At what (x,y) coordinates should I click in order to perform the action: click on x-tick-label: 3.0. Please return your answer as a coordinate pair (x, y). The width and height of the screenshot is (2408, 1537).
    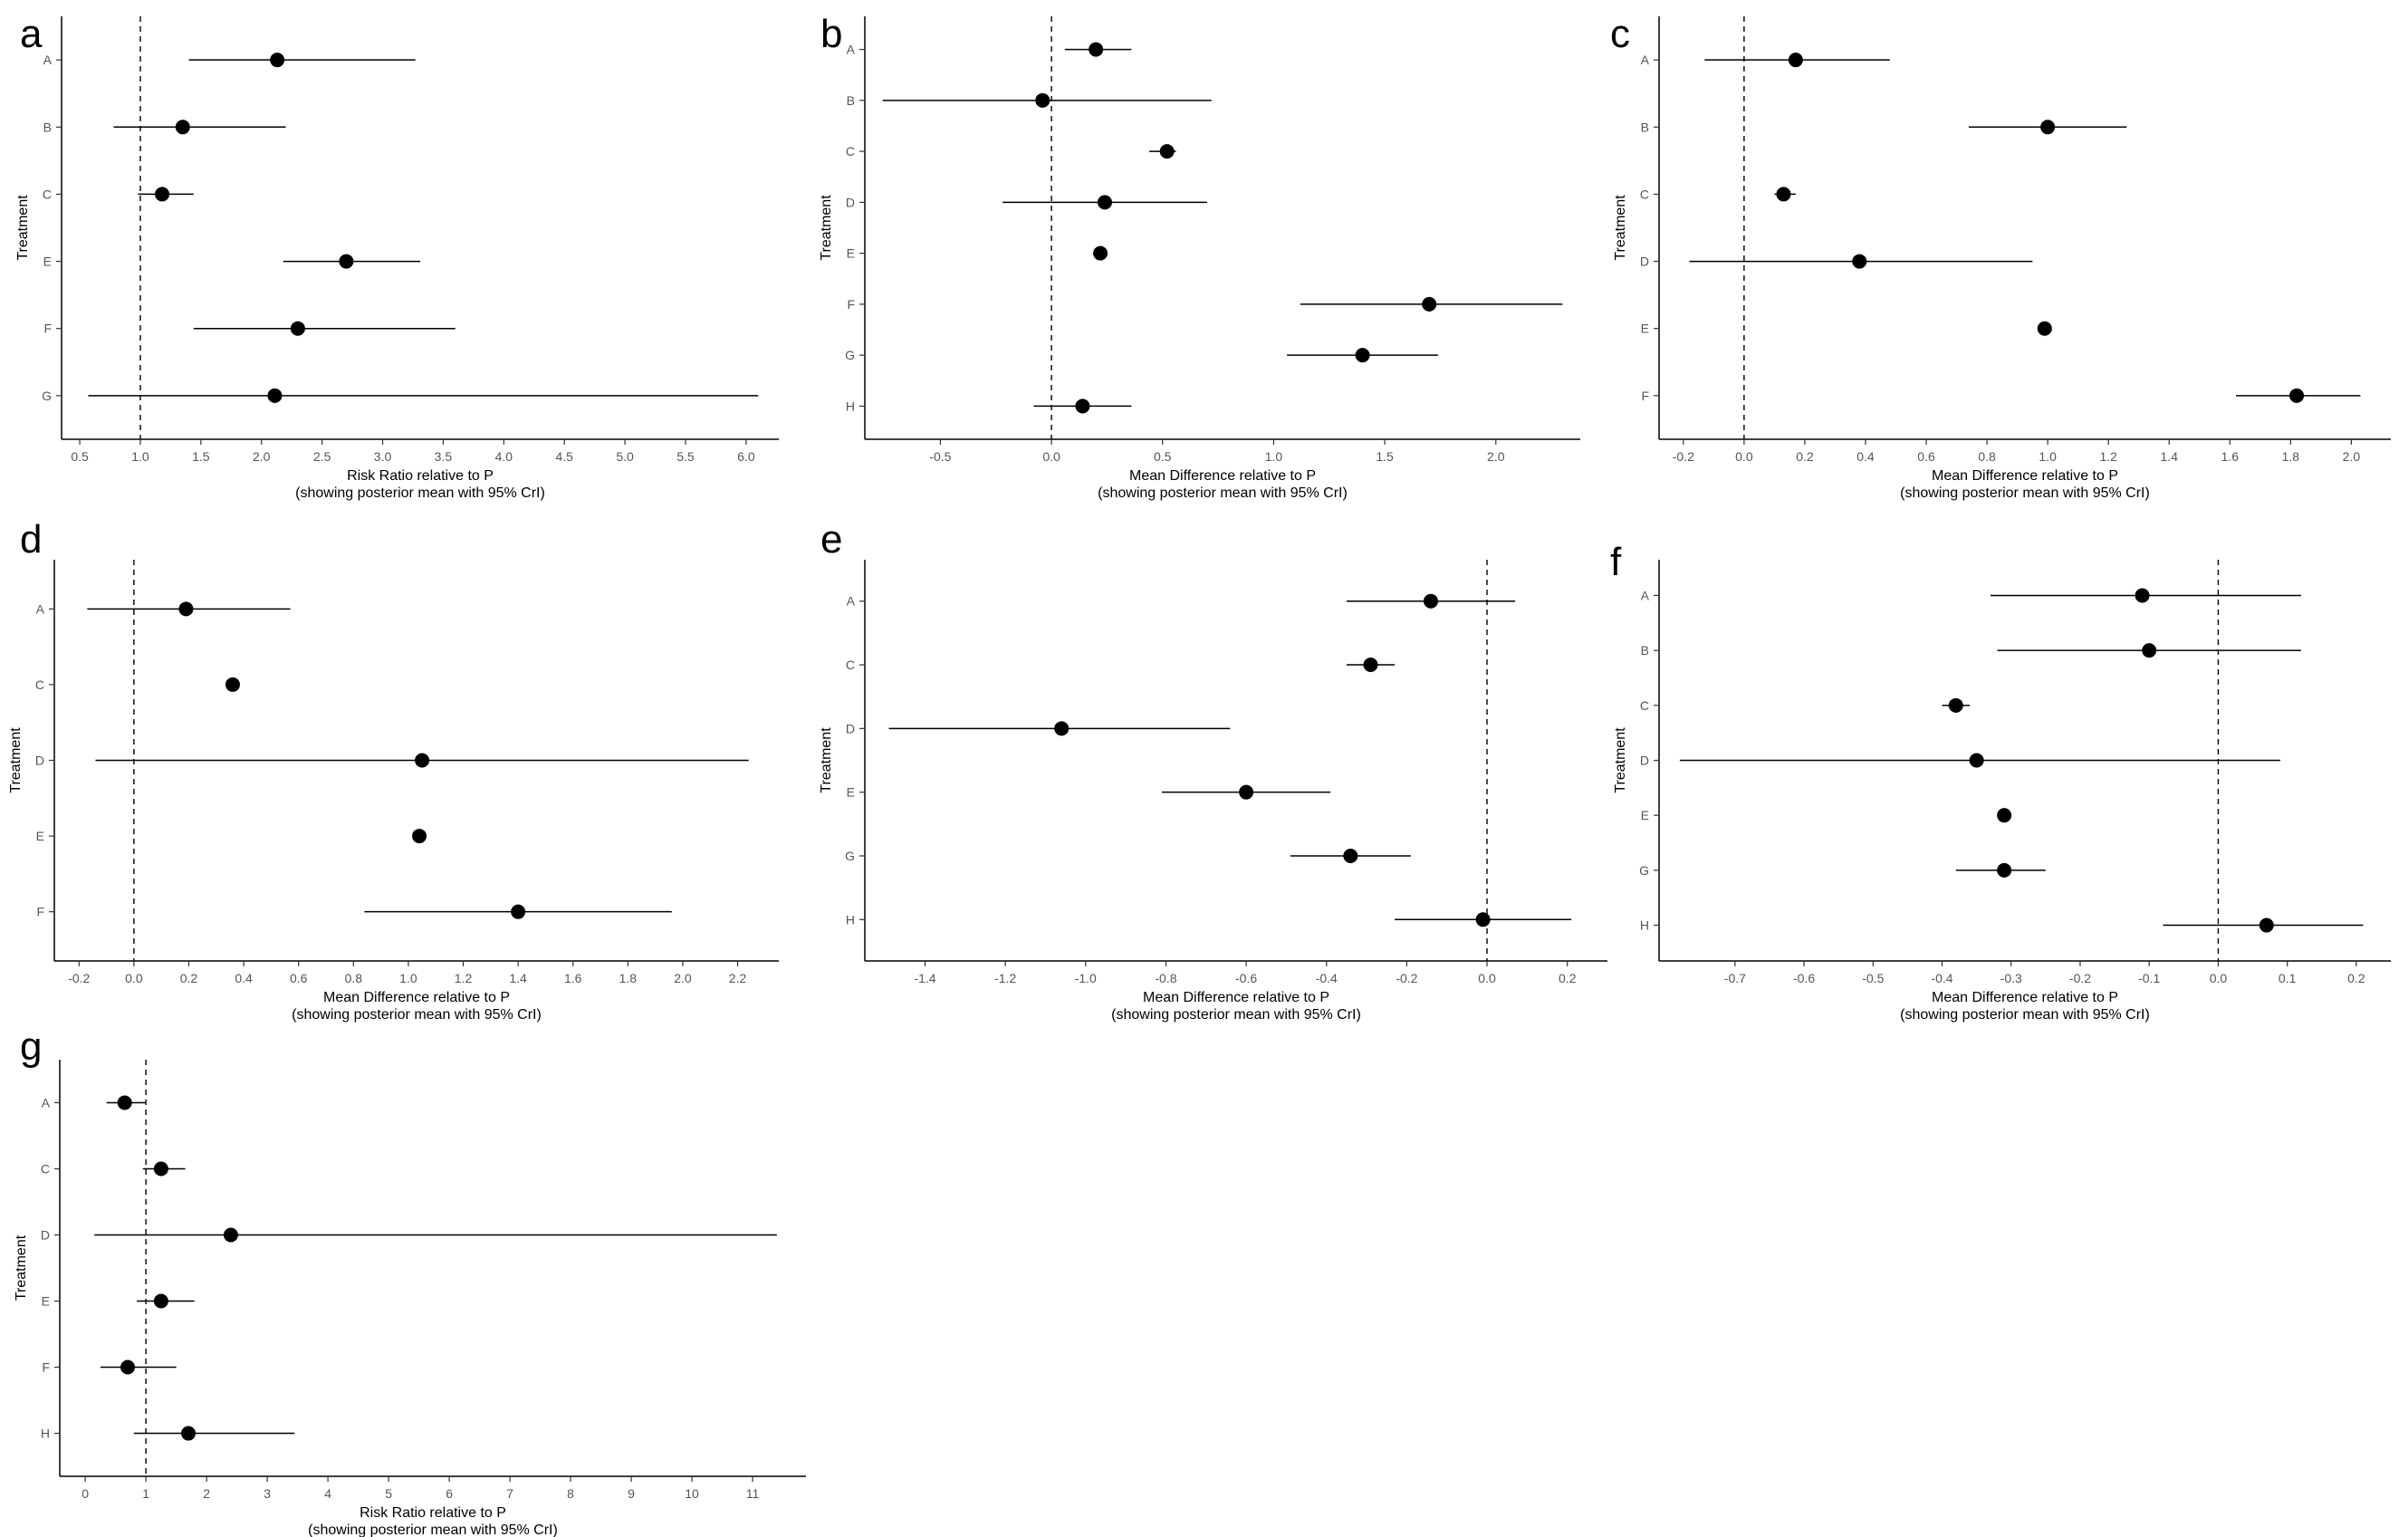
    Looking at the image, I should click on (383, 456).